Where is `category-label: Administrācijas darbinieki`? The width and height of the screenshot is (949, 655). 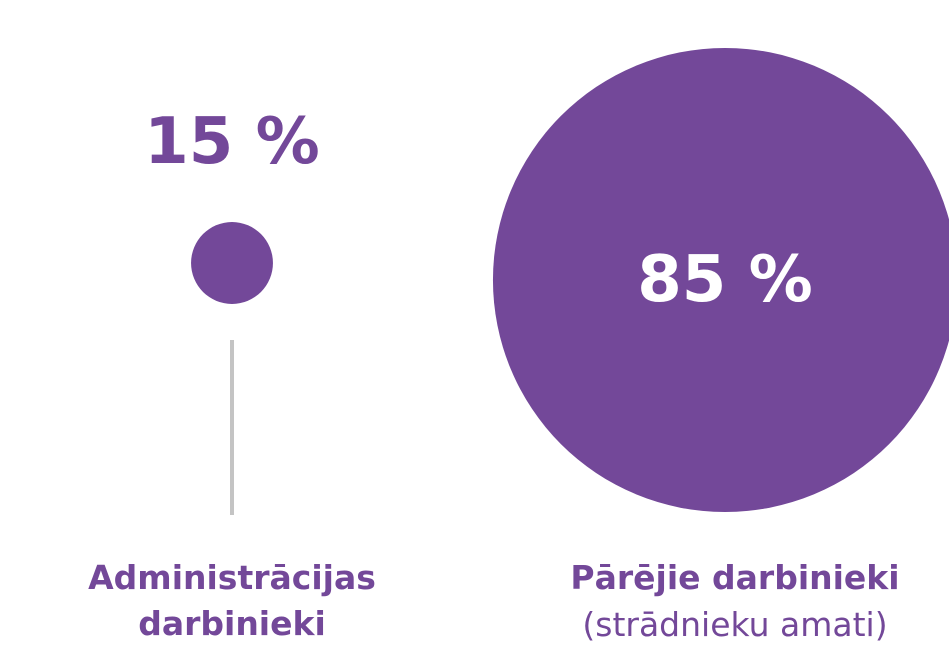 category-label: Administrācijas darbinieki is located at coordinates (232, 600).